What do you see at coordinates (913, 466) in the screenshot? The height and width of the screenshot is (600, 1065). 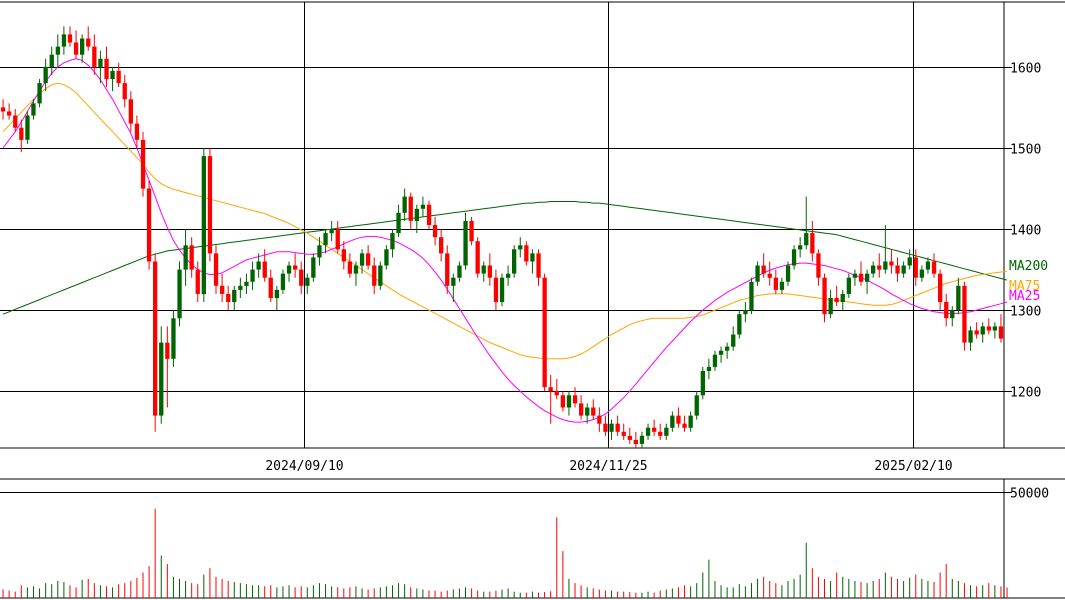 I see `date-tick-label: 2025/02/10` at bounding box center [913, 466].